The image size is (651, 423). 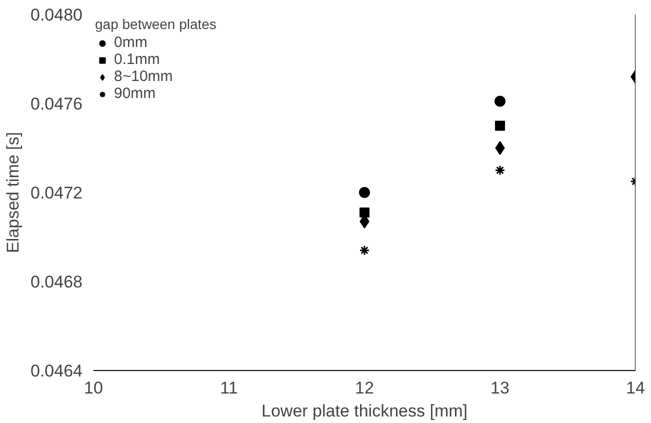 I want to click on y-tick-label: 0.0476, so click(x=56, y=104).